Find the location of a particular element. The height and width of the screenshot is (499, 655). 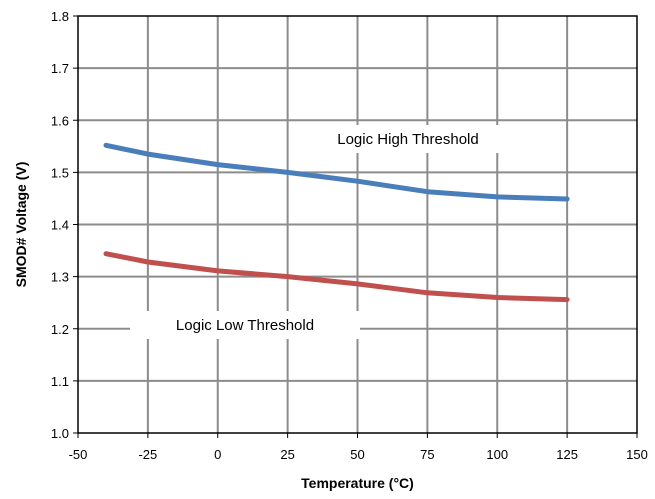

x-tick-label: 0 is located at coordinates (217, 454).